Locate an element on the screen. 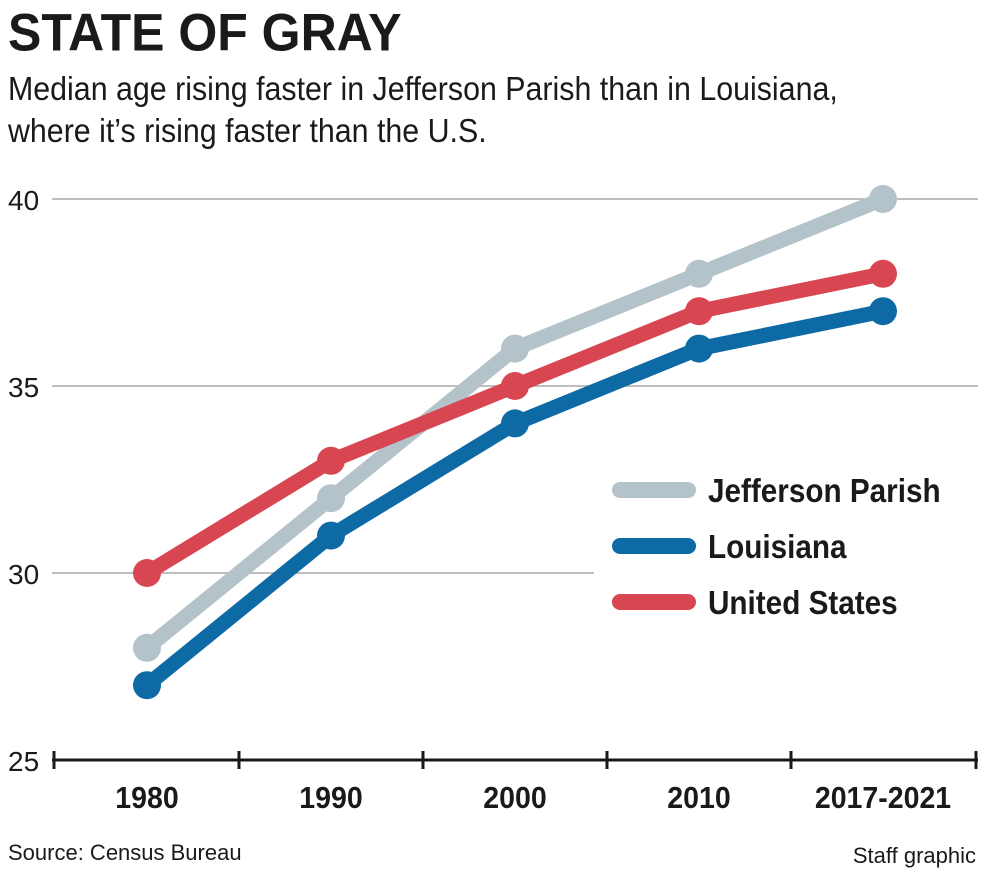 The width and height of the screenshot is (990, 872). data-point-united-states-2010 is located at coordinates (699, 311).